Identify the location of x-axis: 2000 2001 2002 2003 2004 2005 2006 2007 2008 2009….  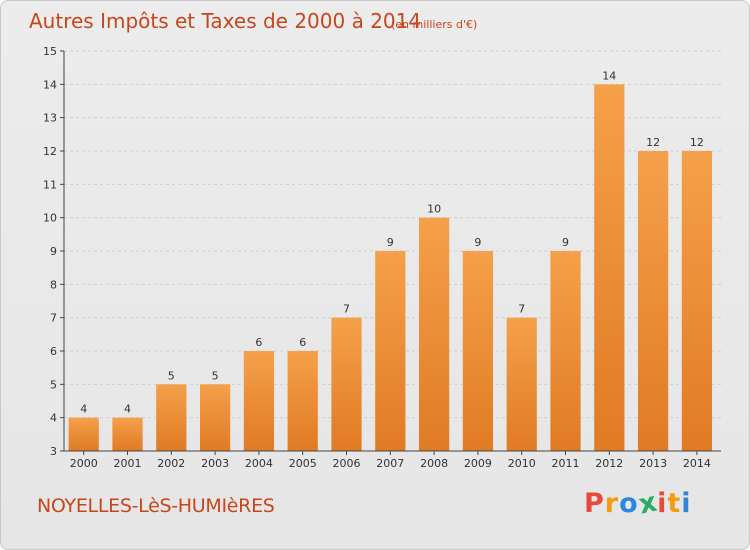
(392, 460).